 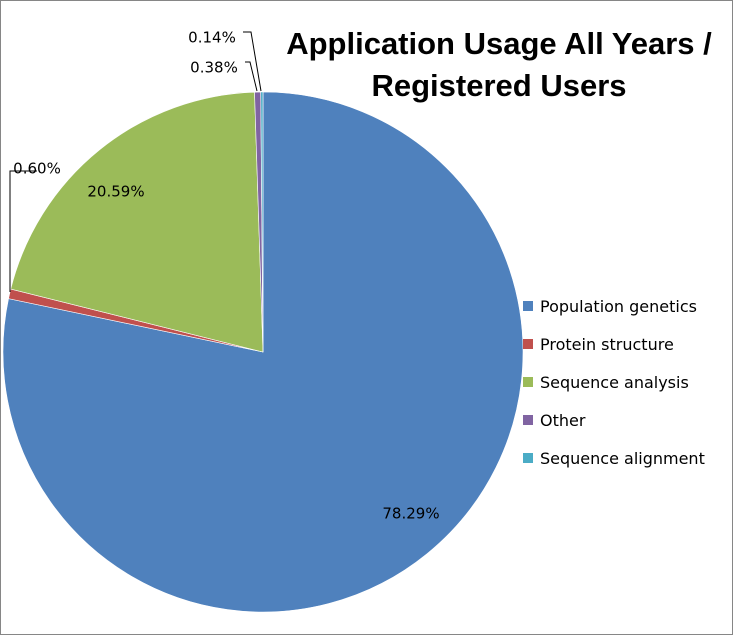 I want to click on data-label-sequence-analysis: 20.59%, so click(x=115, y=192).